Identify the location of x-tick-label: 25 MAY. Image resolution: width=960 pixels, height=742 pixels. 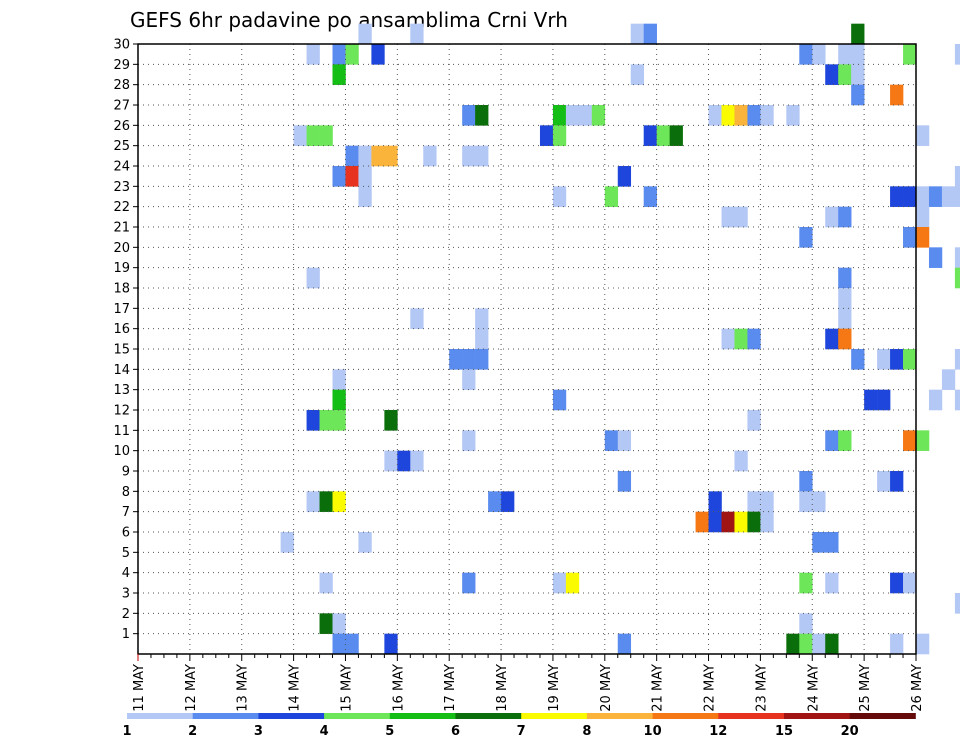
(865, 688).